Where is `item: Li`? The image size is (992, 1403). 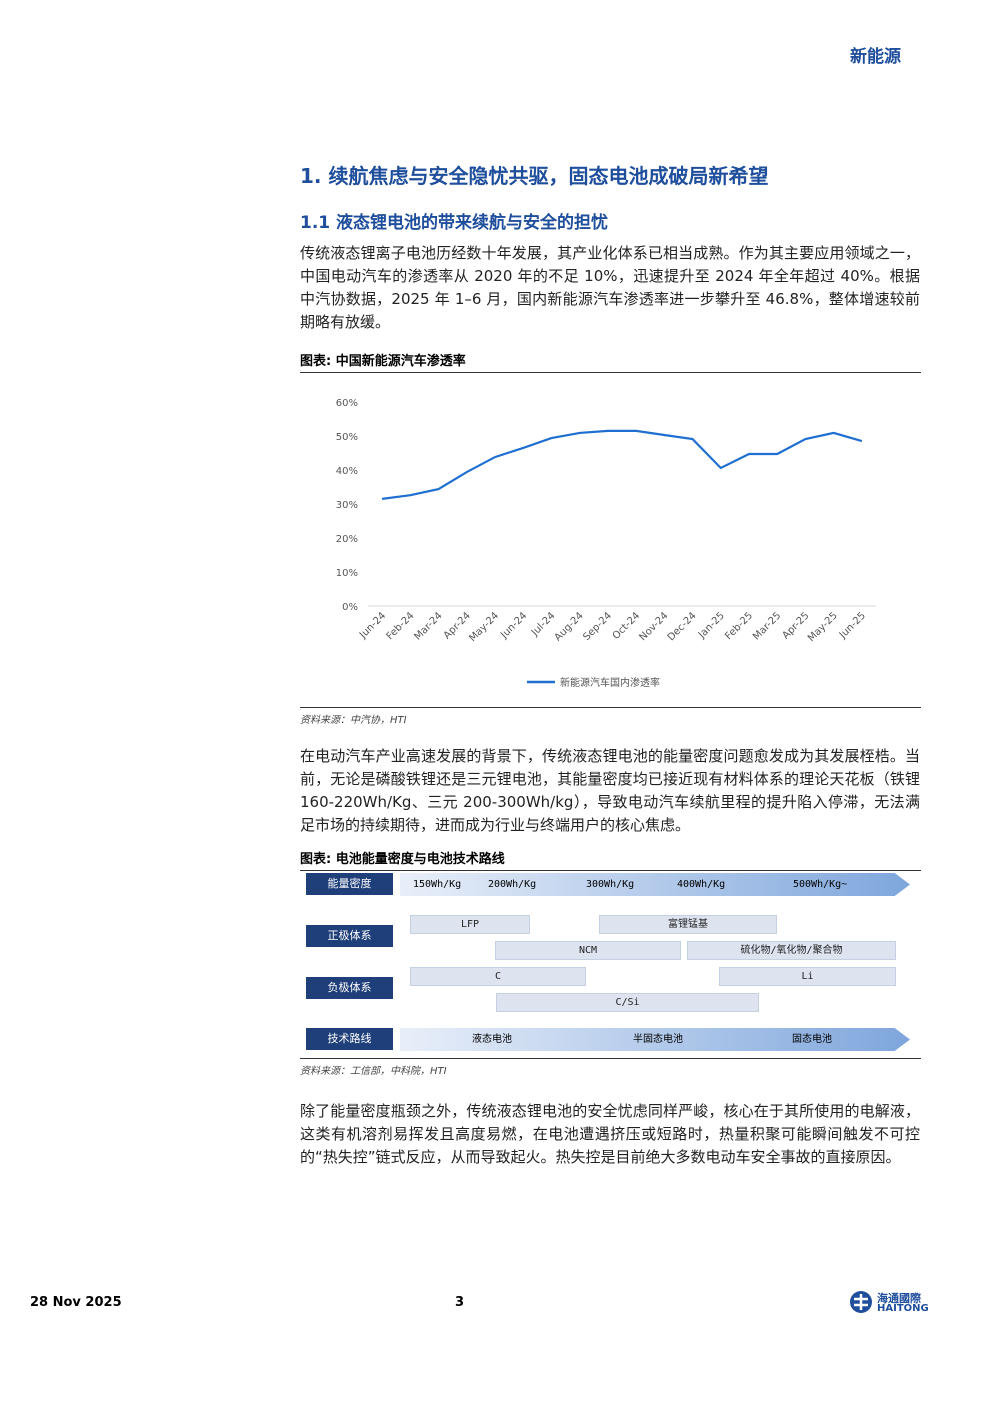 item: Li is located at coordinates (807, 976).